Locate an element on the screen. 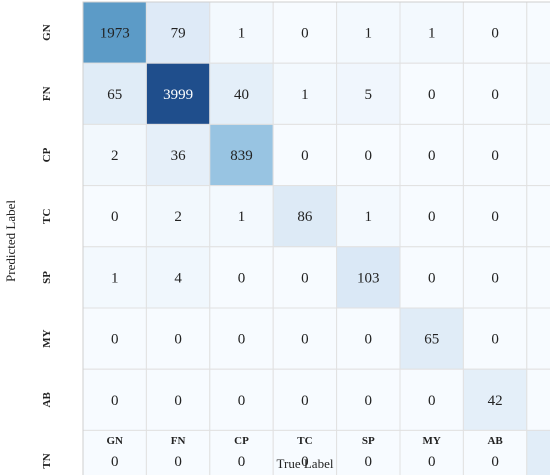 This screenshot has width=550, height=475. heatmap-cell-CP-TC is located at coordinates (305, 155).